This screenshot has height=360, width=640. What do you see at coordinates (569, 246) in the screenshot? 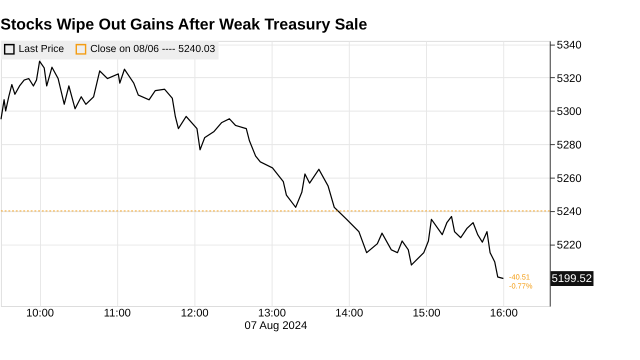
I see `y-tick-label: 5220` at bounding box center [569, 246].